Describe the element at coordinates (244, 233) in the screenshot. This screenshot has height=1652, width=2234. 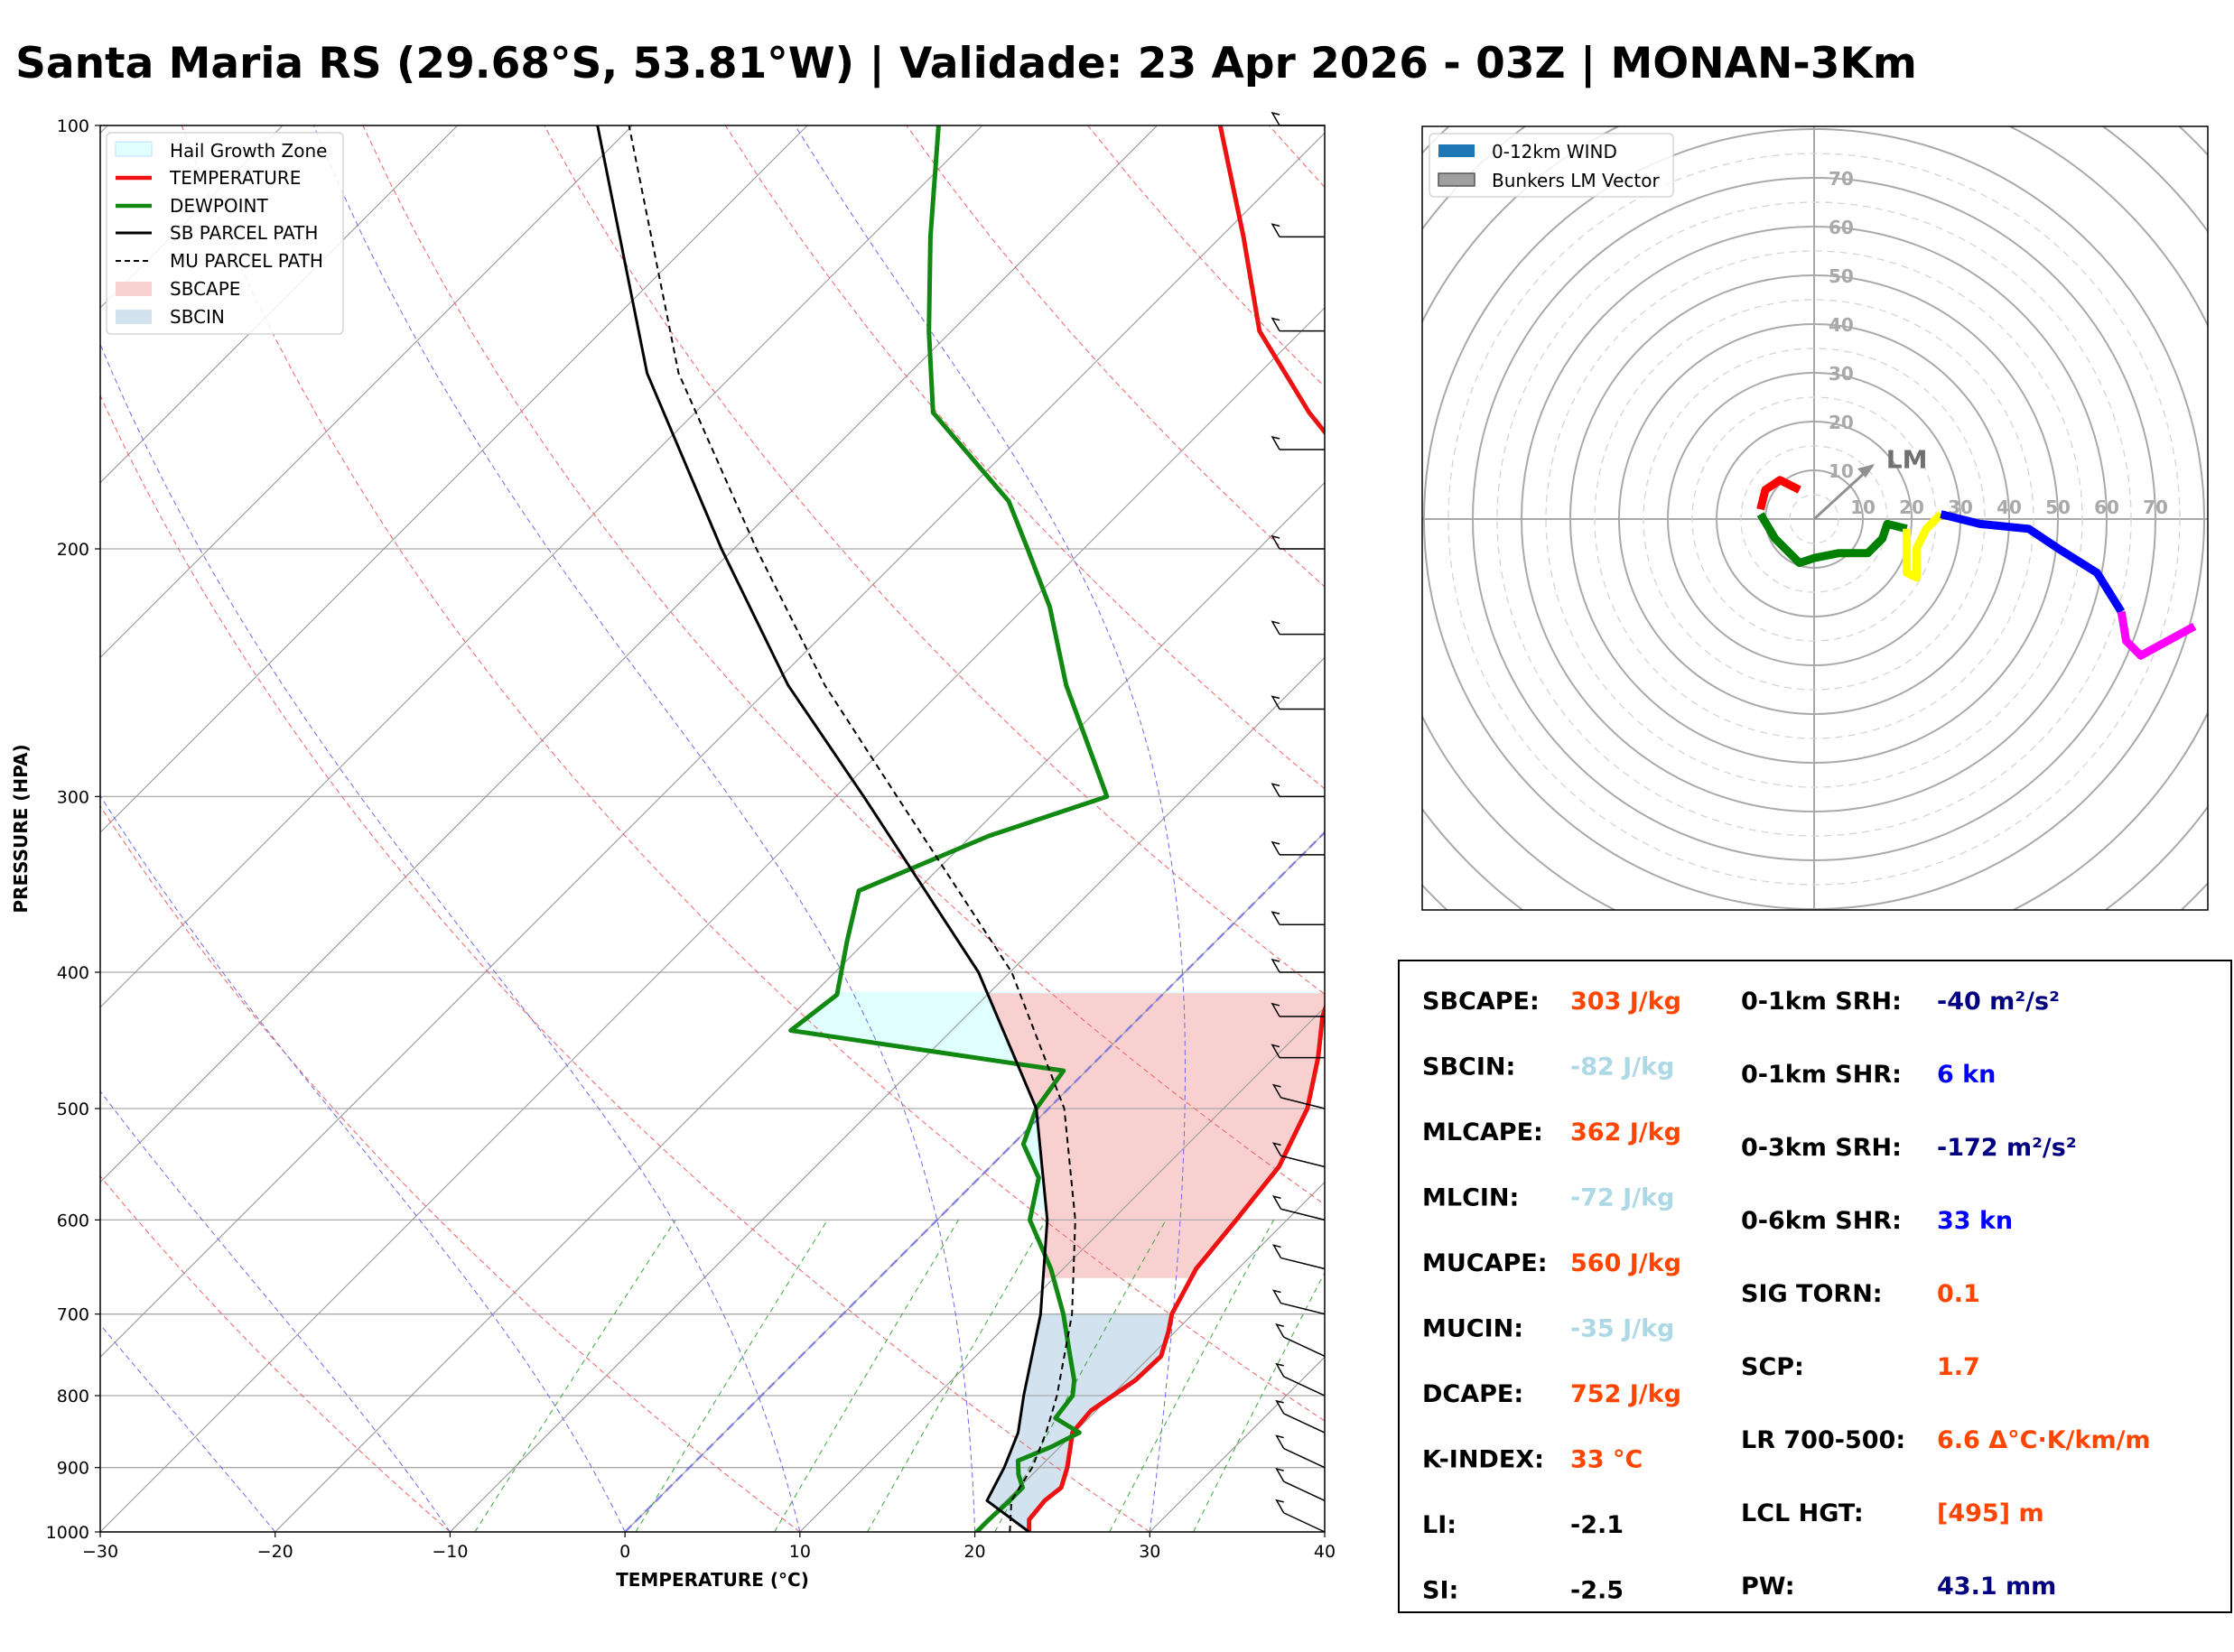
I see `legend-sb: SB PARCEL PATH` at that location.